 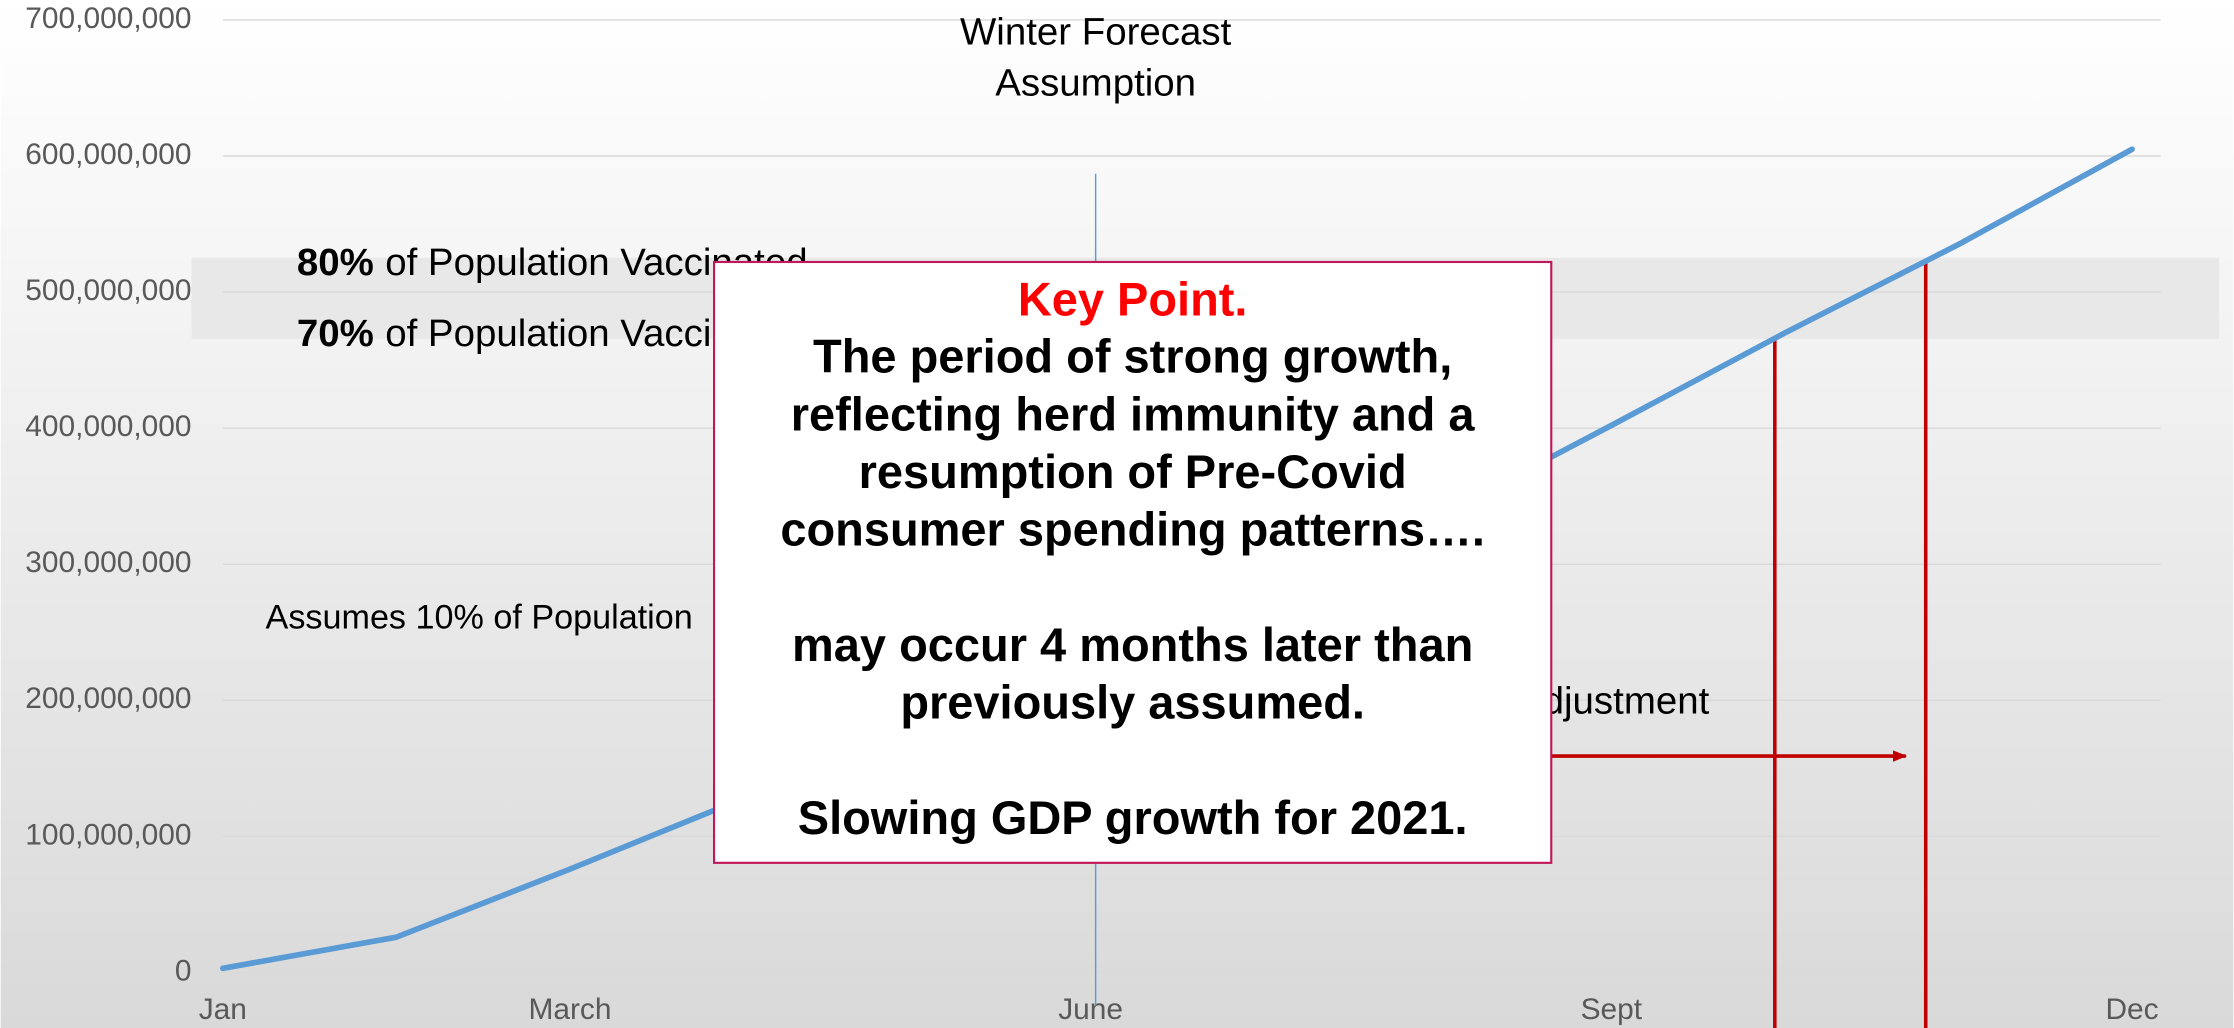 What do you see at coordinates (183, 970) in the screenshot?
I see `y-tick-label: 0` at bounding box center [183, 970].